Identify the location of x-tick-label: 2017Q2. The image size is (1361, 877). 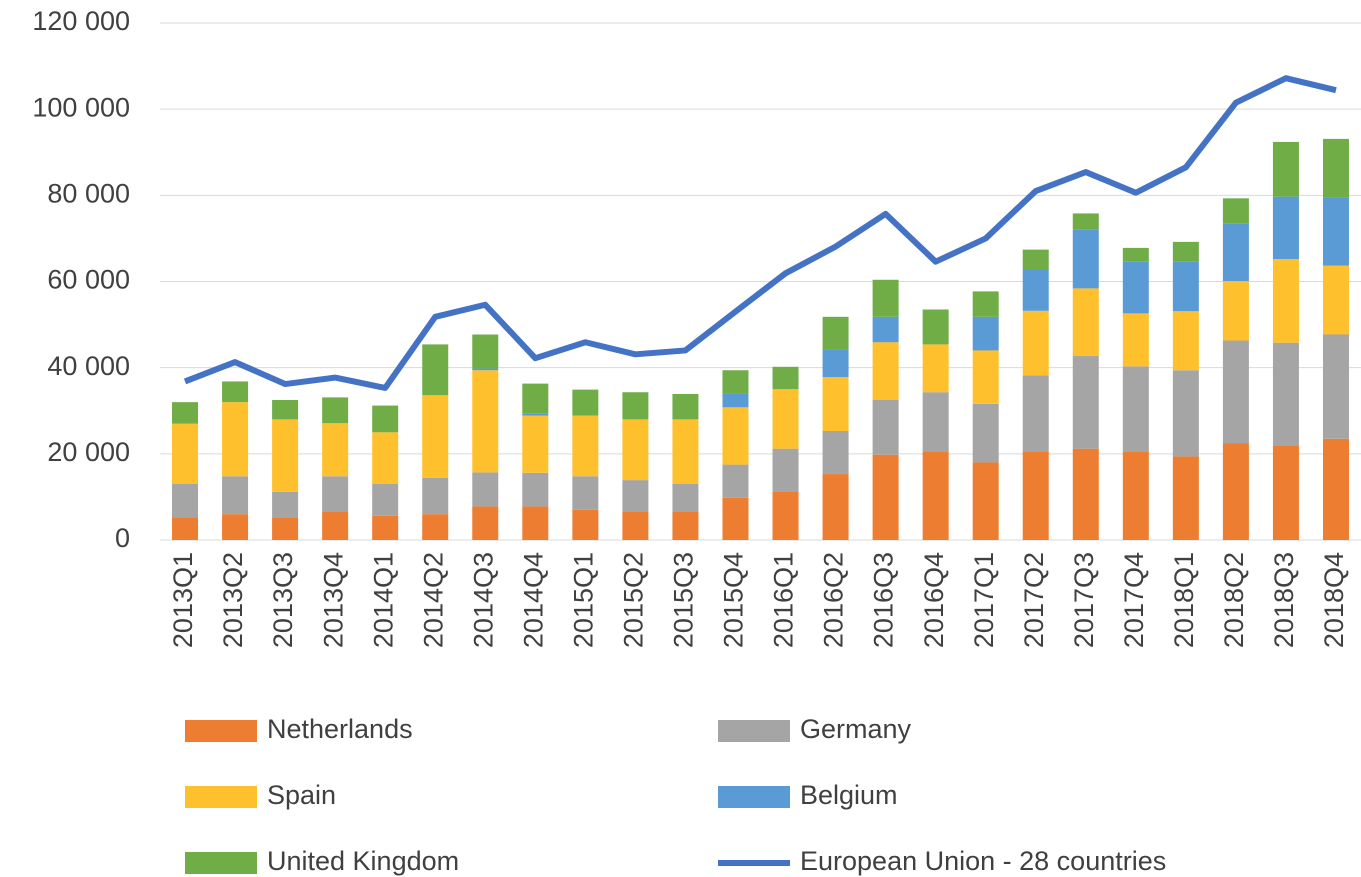
(1034, 600).